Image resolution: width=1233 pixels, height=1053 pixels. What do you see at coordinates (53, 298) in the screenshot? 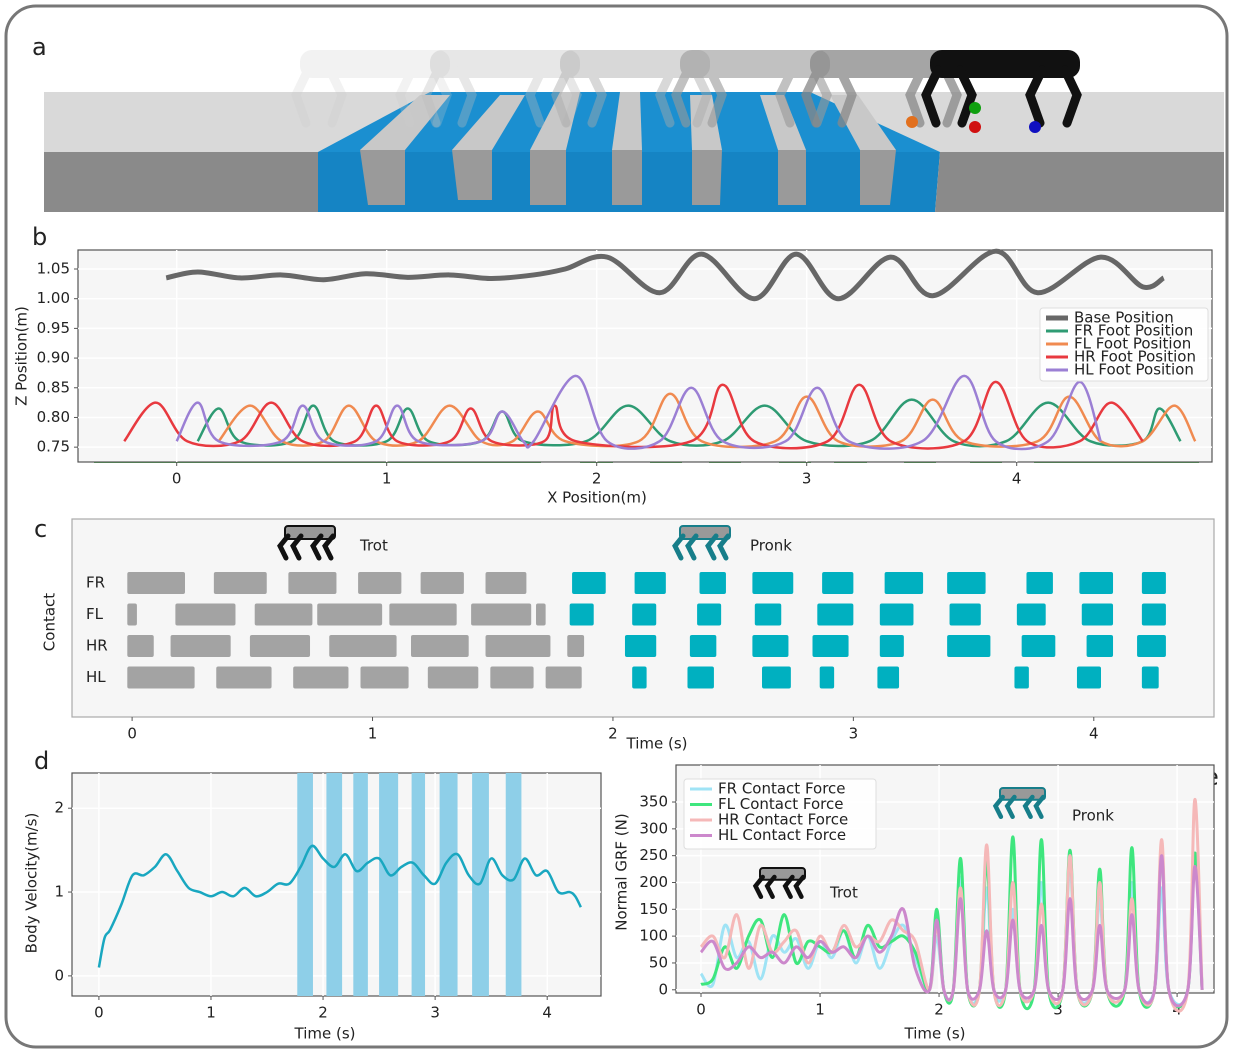
I see `y-tick-label: 1.00` at bounding box center [53, 298].